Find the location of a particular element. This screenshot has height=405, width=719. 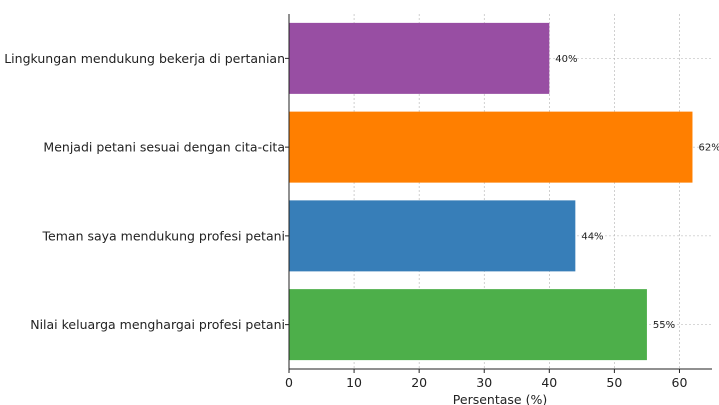

data-label: 44% is located at coordinates (592, 236).